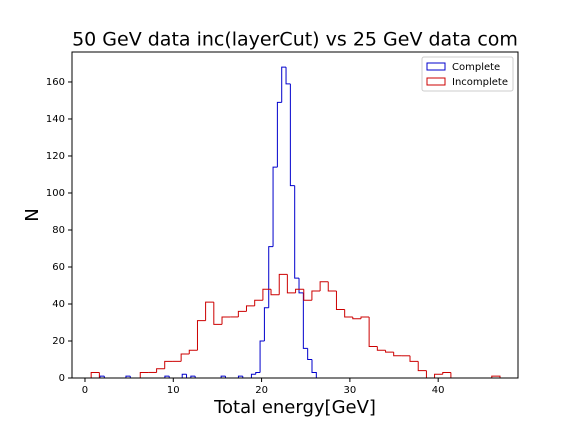 The width and height of the screenshot is (576, 432). What do you see at coordinates (58, 341) in the screenshot?
I see `y-tick-label: 20` at bounding box center [58, 341].